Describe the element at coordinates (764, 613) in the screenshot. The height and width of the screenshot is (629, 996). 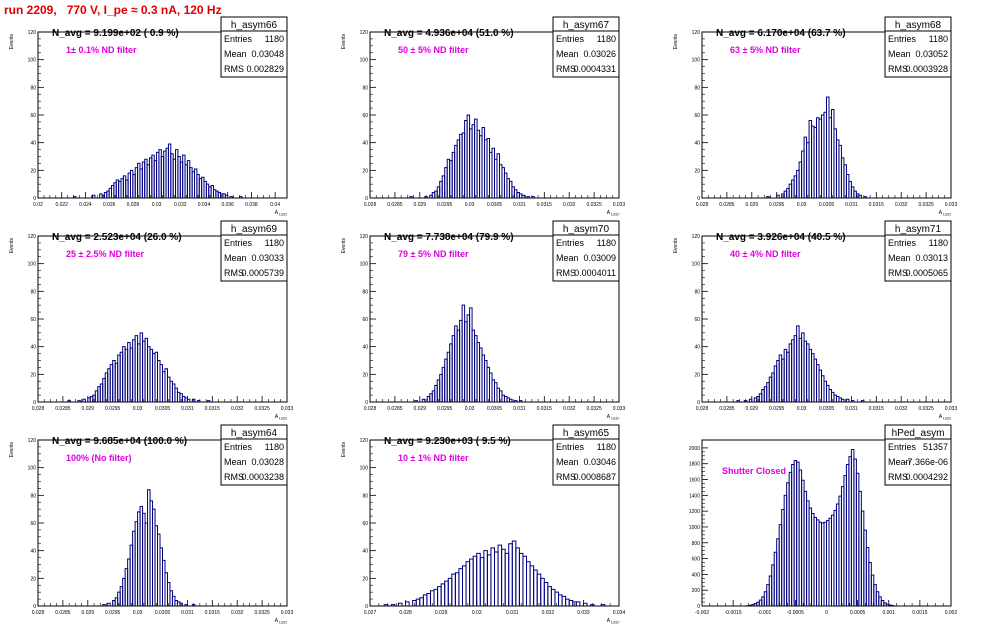
I see `x-tick-label: -0.001` at that location.